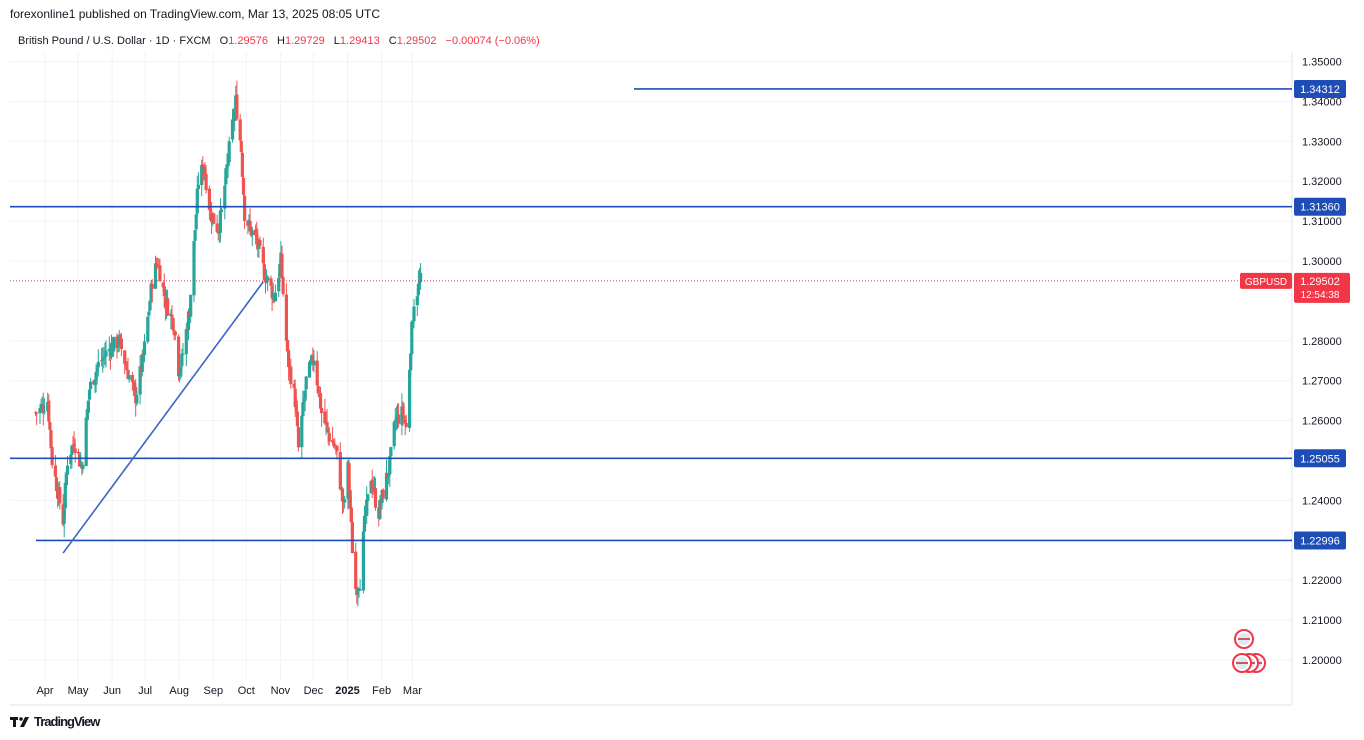  I want to click on x-tick-label: Aug, so click(179, 691).